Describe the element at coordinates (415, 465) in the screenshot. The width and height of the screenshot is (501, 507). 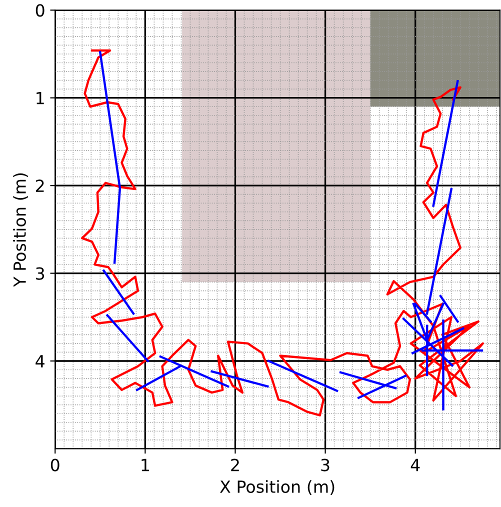
I see `x-tick-label: 4` at that location.